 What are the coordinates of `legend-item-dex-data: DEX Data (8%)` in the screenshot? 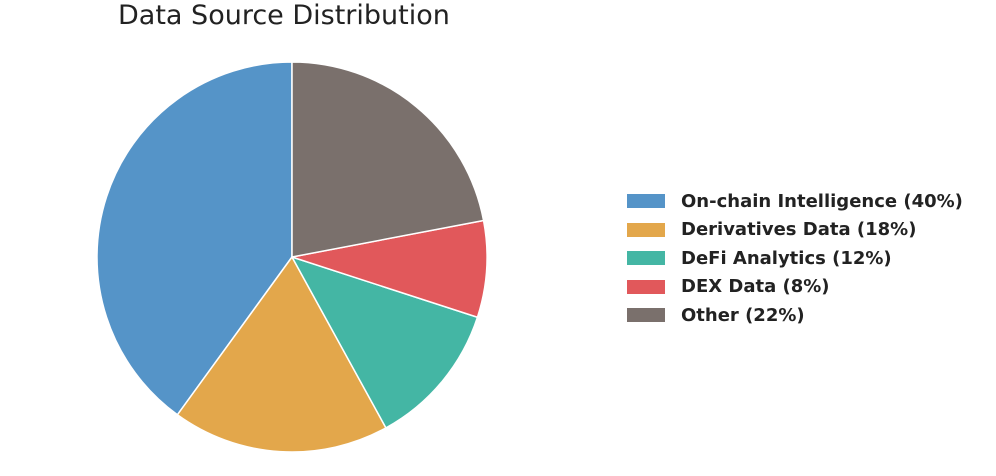 It's located at (795, 287).